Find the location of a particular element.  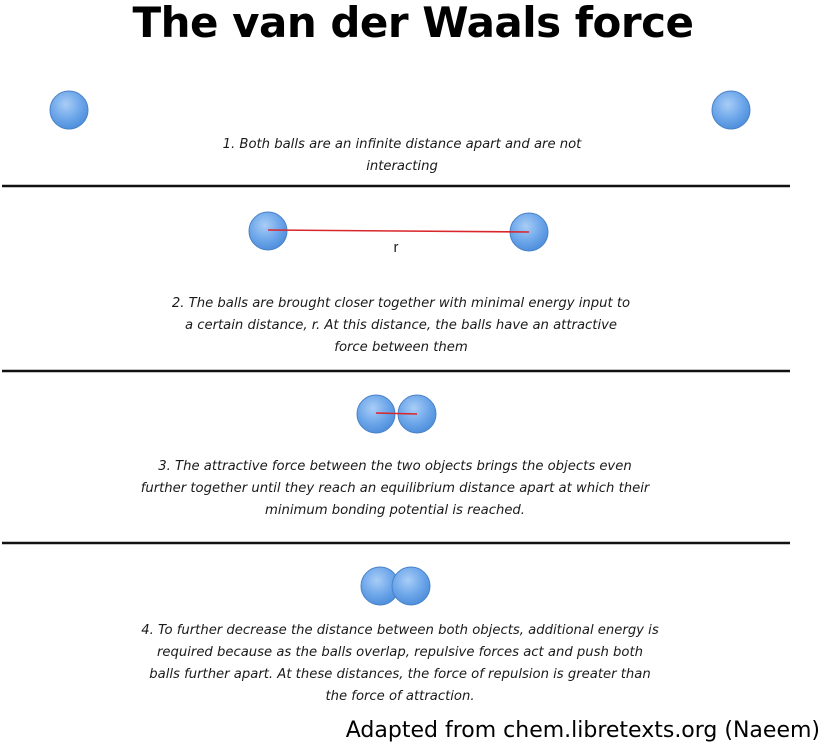

diagram-title: The van der Waals force is located at coordinates (413, 23).